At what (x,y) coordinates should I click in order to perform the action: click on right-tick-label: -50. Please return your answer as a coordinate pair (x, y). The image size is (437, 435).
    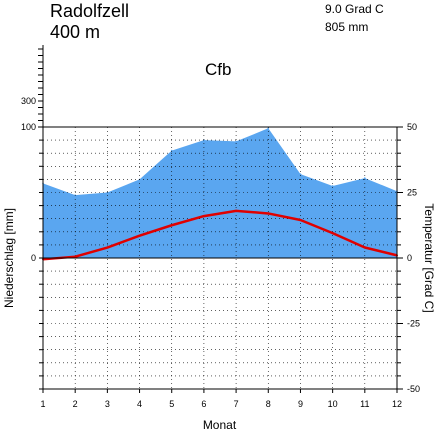
    Looking at the image, I should click on (413, 389).